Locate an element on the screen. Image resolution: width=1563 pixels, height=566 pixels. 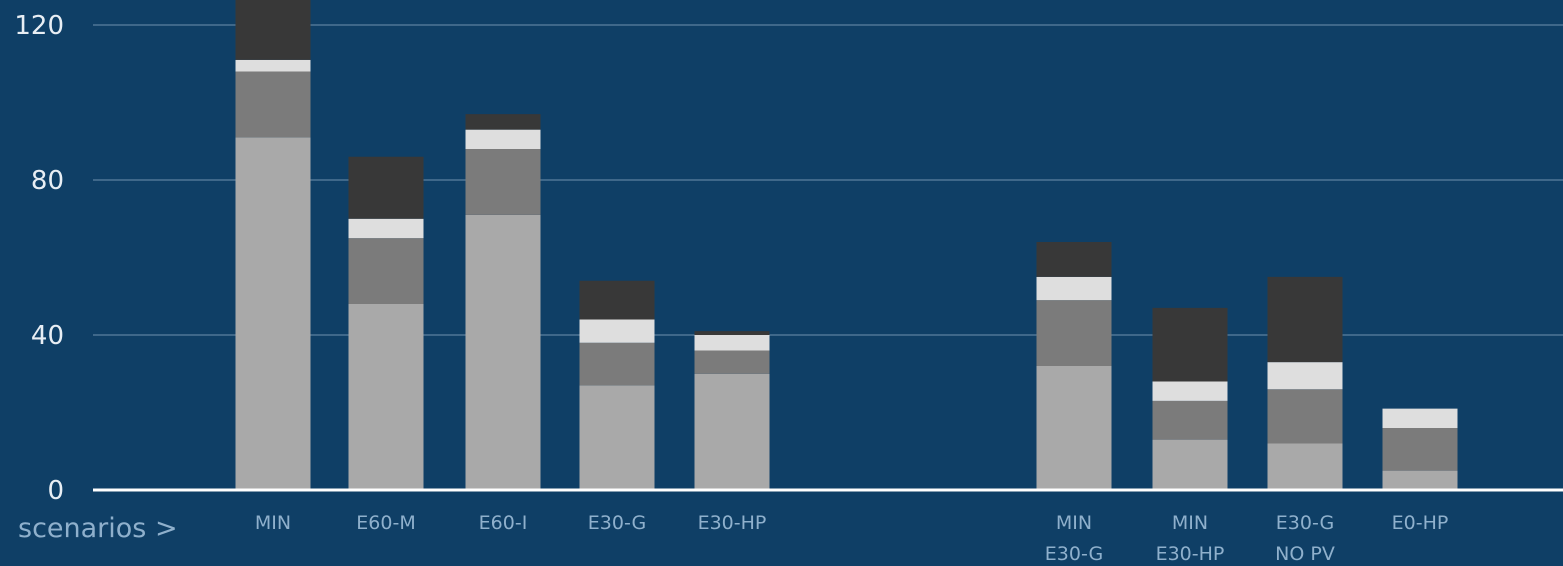
x-axis-label: scenarios > is located at coordinates (98, 528).